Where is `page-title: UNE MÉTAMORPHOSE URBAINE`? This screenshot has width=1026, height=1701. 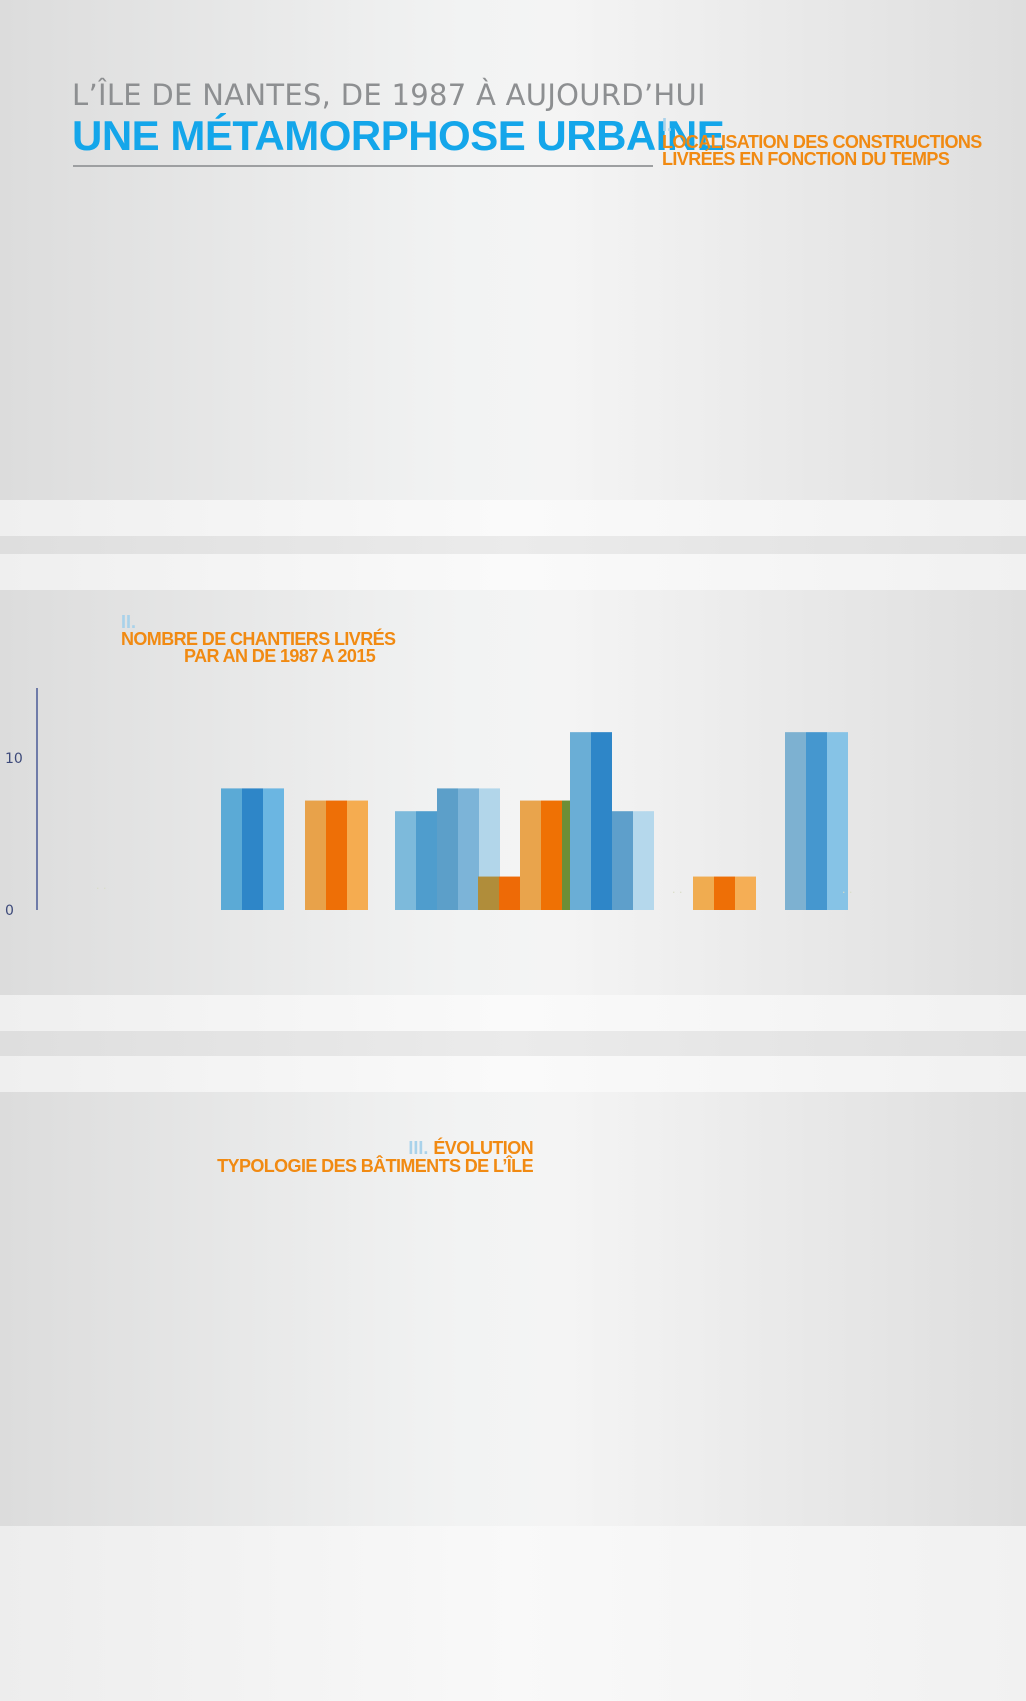 page-title: UNE MÉTAMORPHOSE URBAINE is located at coordinates (398, 135).